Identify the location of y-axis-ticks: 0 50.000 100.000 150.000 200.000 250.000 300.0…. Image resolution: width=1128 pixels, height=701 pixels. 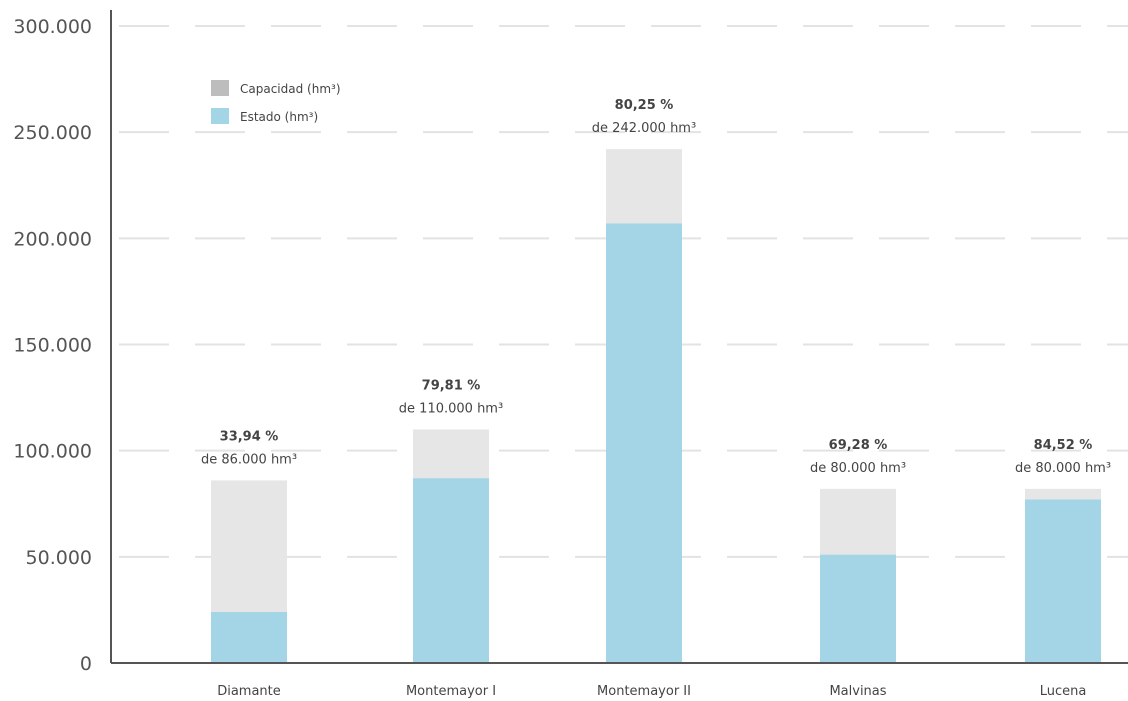
(52, 345).